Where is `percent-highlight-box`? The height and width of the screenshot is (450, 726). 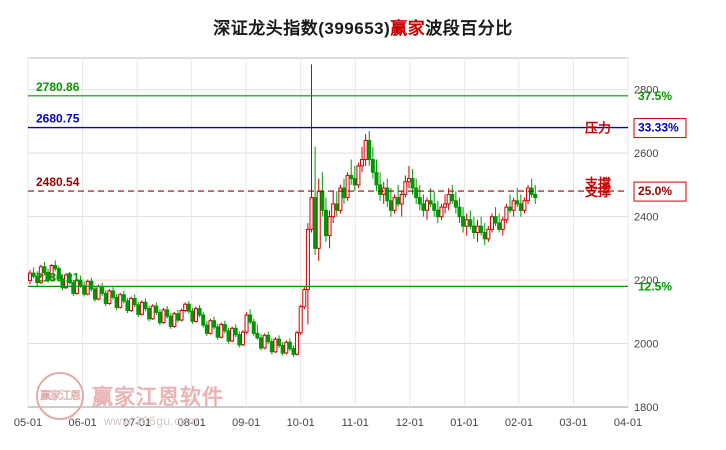
percent-highlight-box is located at coordinates (660, 128).